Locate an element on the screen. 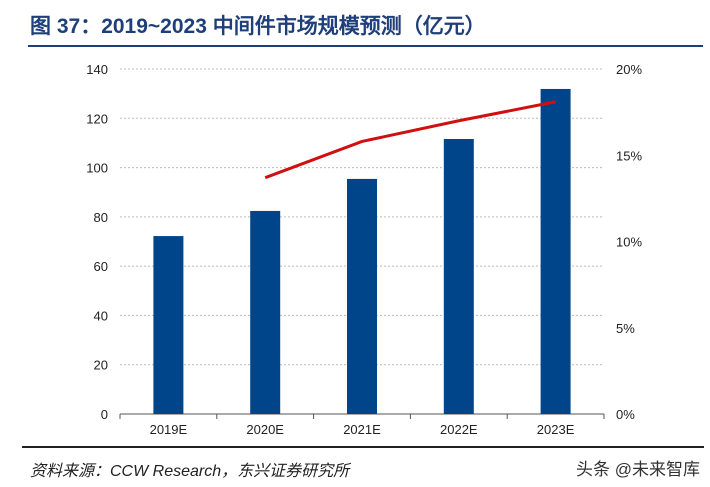 Image resolution: width=710 pixels, height=487 pixels. x-tick-label: 2021E is located at coordinates (362, 429).